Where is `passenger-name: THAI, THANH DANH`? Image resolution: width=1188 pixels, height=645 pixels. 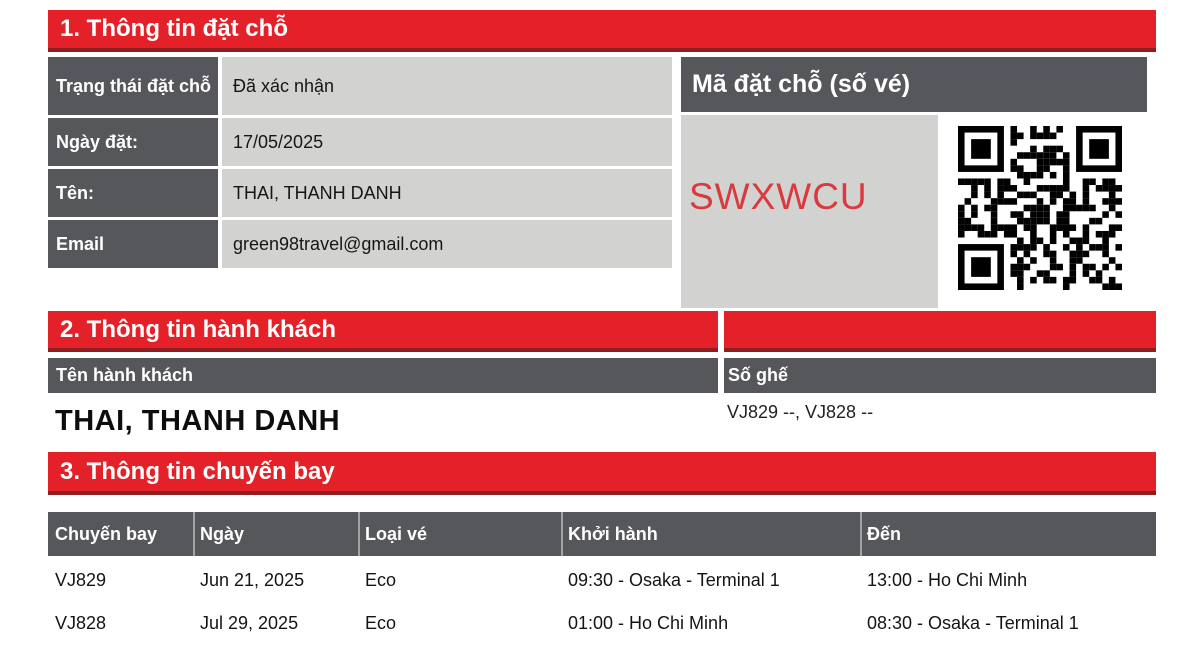
passenger-name: THAI, THANH DANH is located at coordinates (198, 421).